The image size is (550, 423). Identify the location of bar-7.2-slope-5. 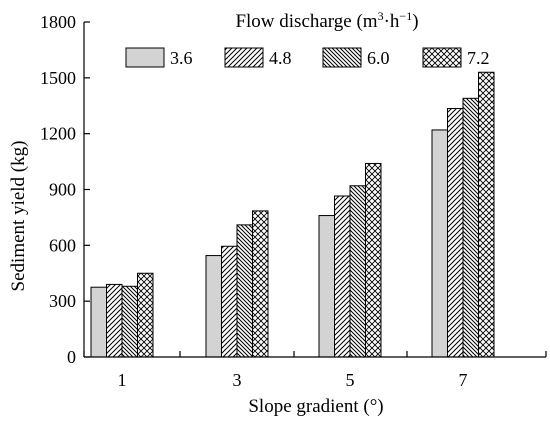
(373, 260).